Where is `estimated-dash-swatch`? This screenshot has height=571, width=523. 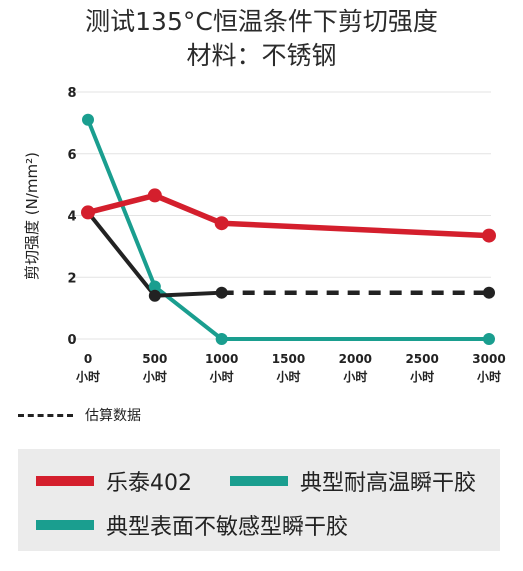 estimated-dash-swatch is located at coordinates (45, 415).